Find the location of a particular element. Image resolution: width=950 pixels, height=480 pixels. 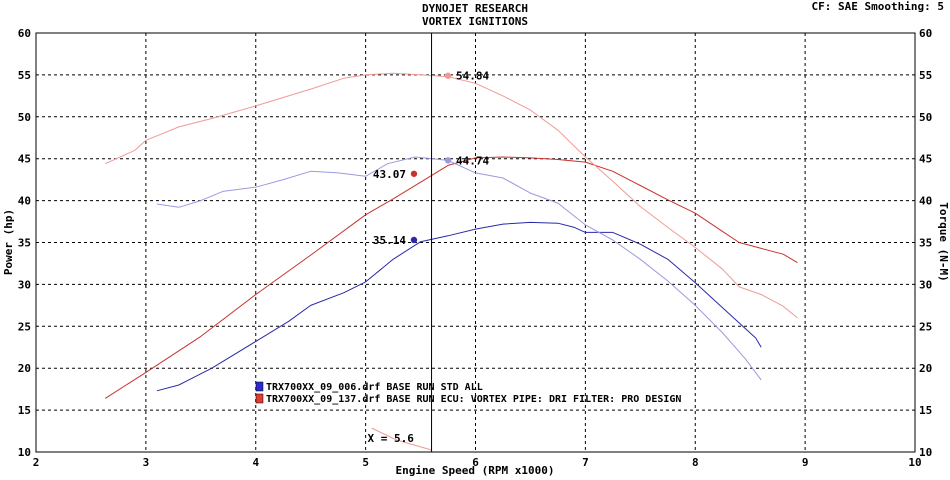

y-left-tick-labels: 10 15 20 25 30 35 40 45 50 55 60 is located at coordinates (24, 243).